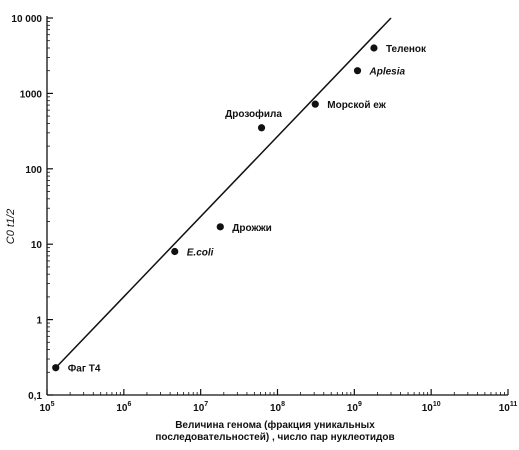 The height and width of the screenshot is (450, 519). What do you see at coordinates (84, 369) in the screenshot?
I see `point-label: Фаг Т4` at bounding box center [84, 369].